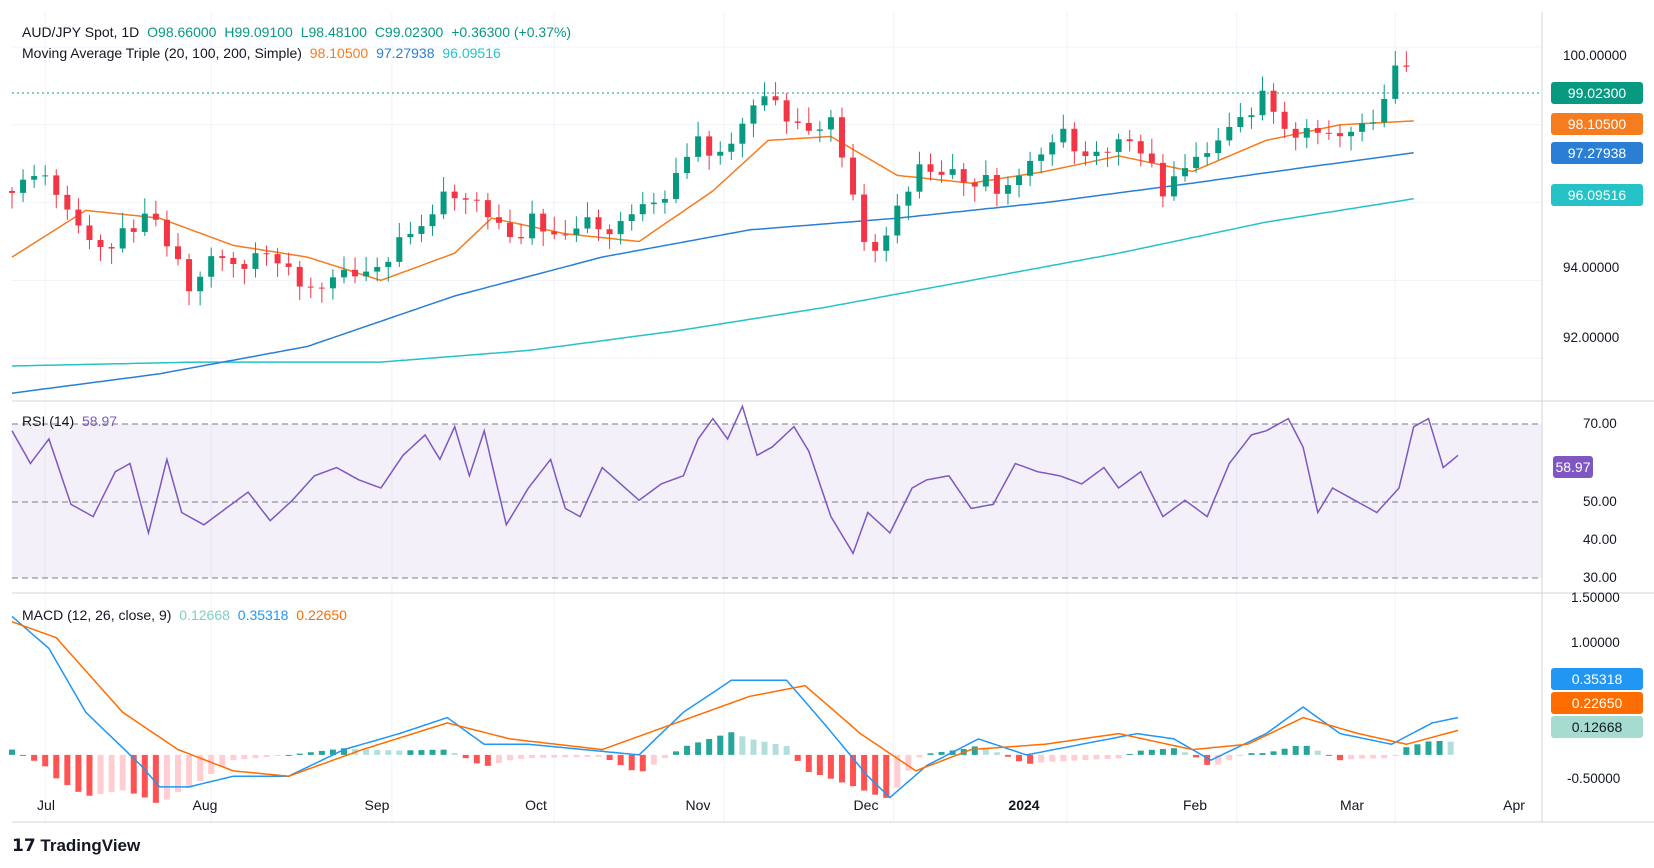 The width and height of the screenshot is (1654, 868). I want to click on signal-legend-value: 0.22650, so click(321, 615).